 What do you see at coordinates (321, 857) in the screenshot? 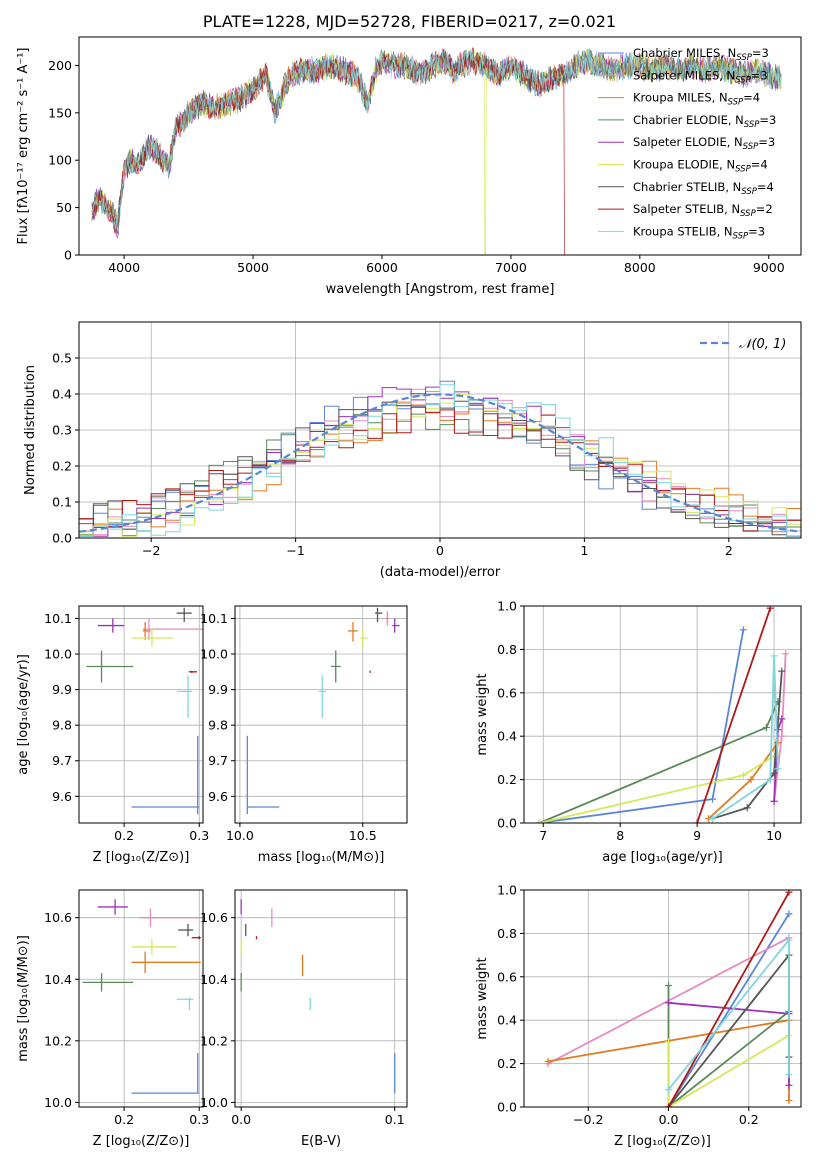
I see `age_vs_mass-xlabel: mass [log₁₀(M/M⊙)]` at bounding box center [321, 857].